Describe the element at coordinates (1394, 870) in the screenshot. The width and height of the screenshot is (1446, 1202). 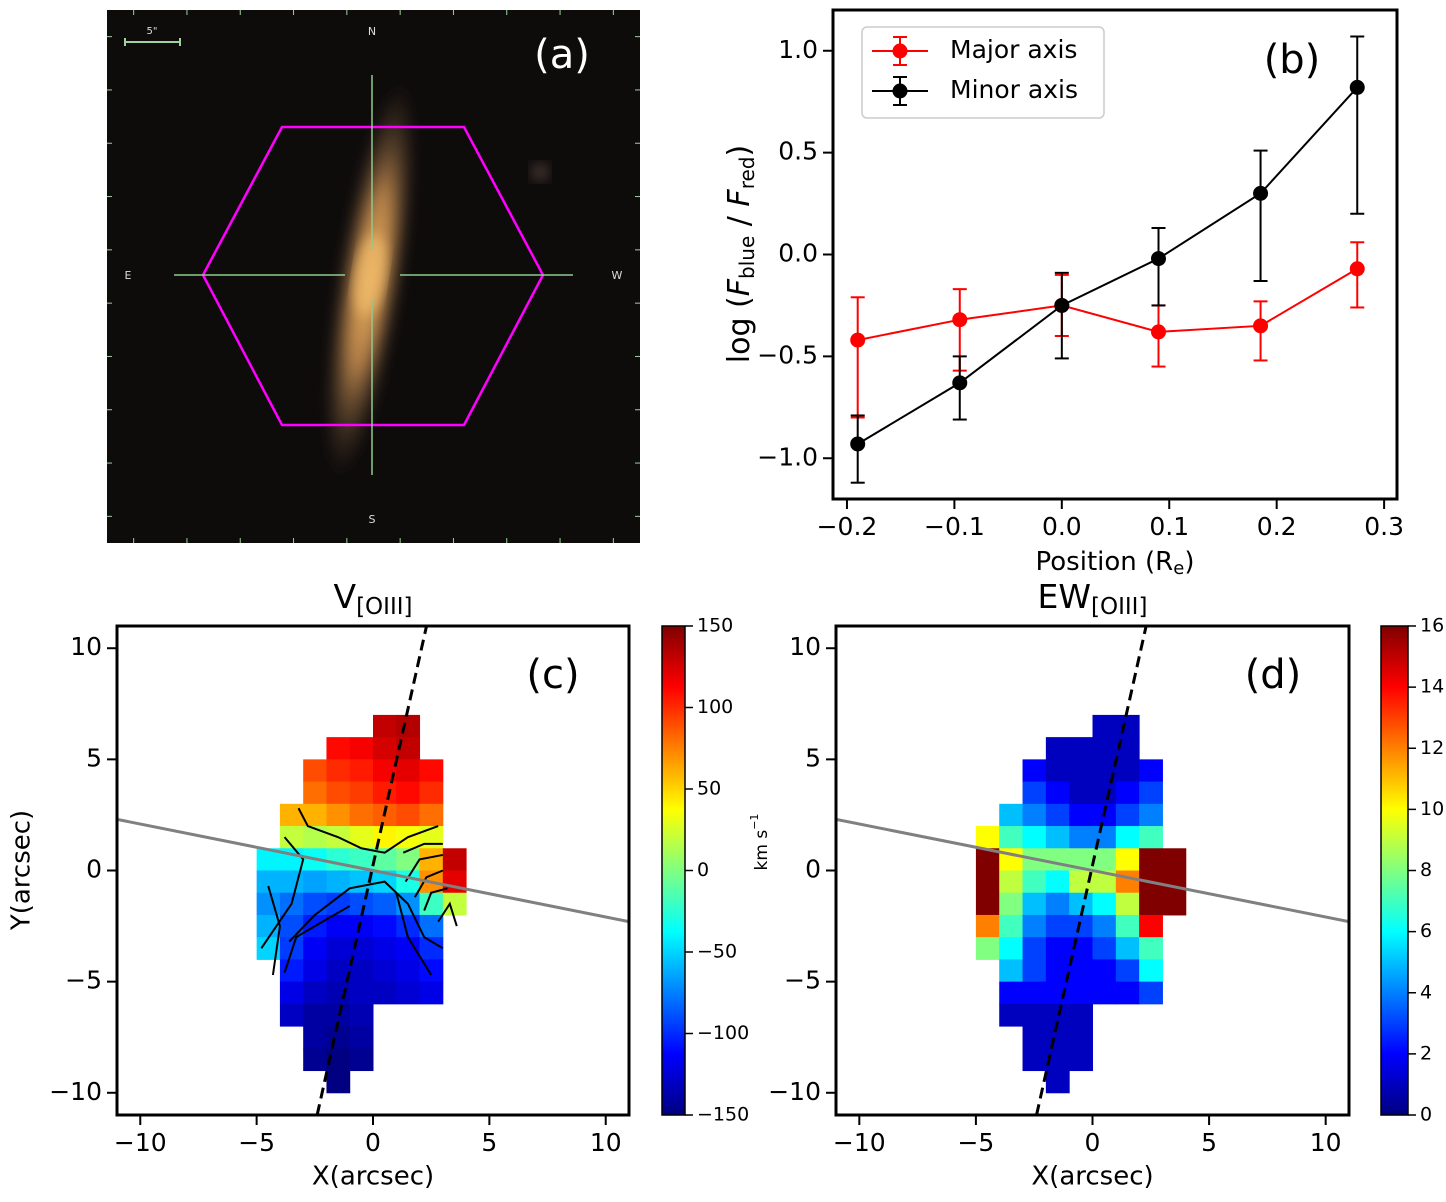
I see `colorbar` at that location.